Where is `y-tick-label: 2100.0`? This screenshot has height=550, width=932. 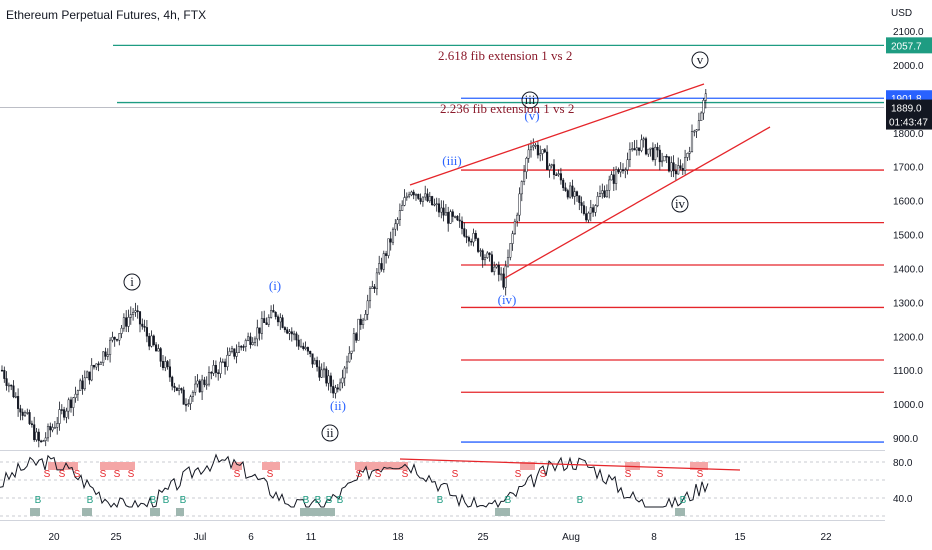
y-tick-label: 2100.0 is located at coordinates (908, 32).